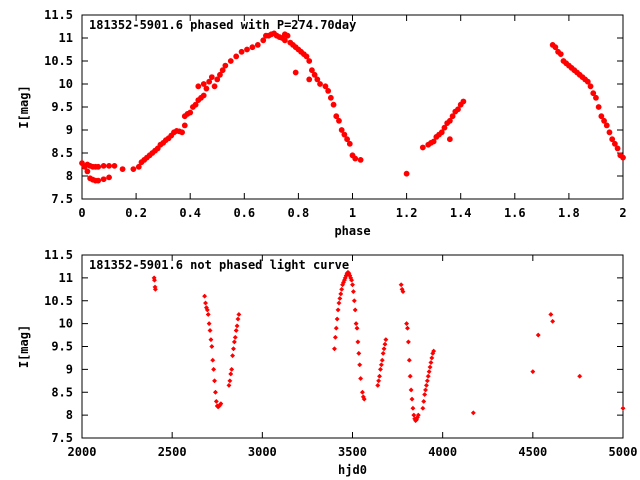 Image resolution: width=640 pixels, height=480 pixels. What do you see at coordinates (69, 415) in the screenshot?
I see `chart-2-y-tick-label: 8` at bounding box center [69, 415].